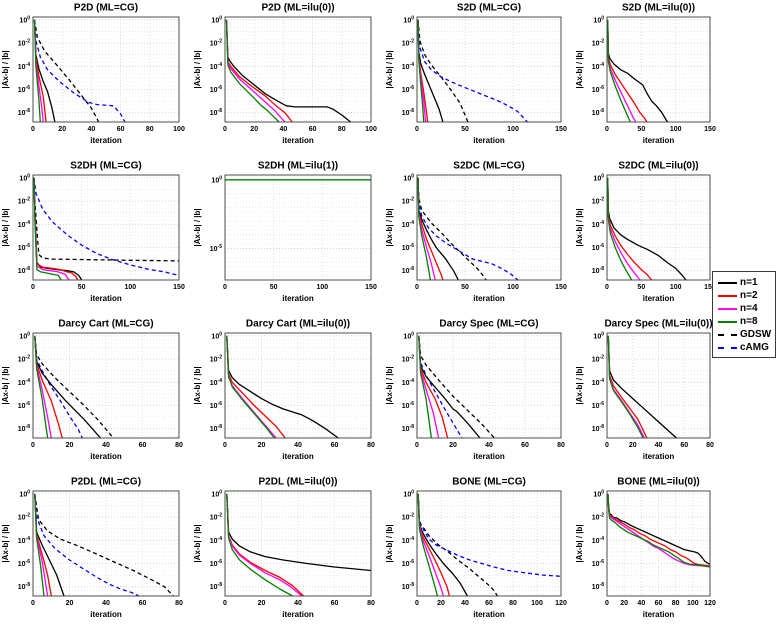  I want to click on legend-dashed-line-sample, so click(727, 347).